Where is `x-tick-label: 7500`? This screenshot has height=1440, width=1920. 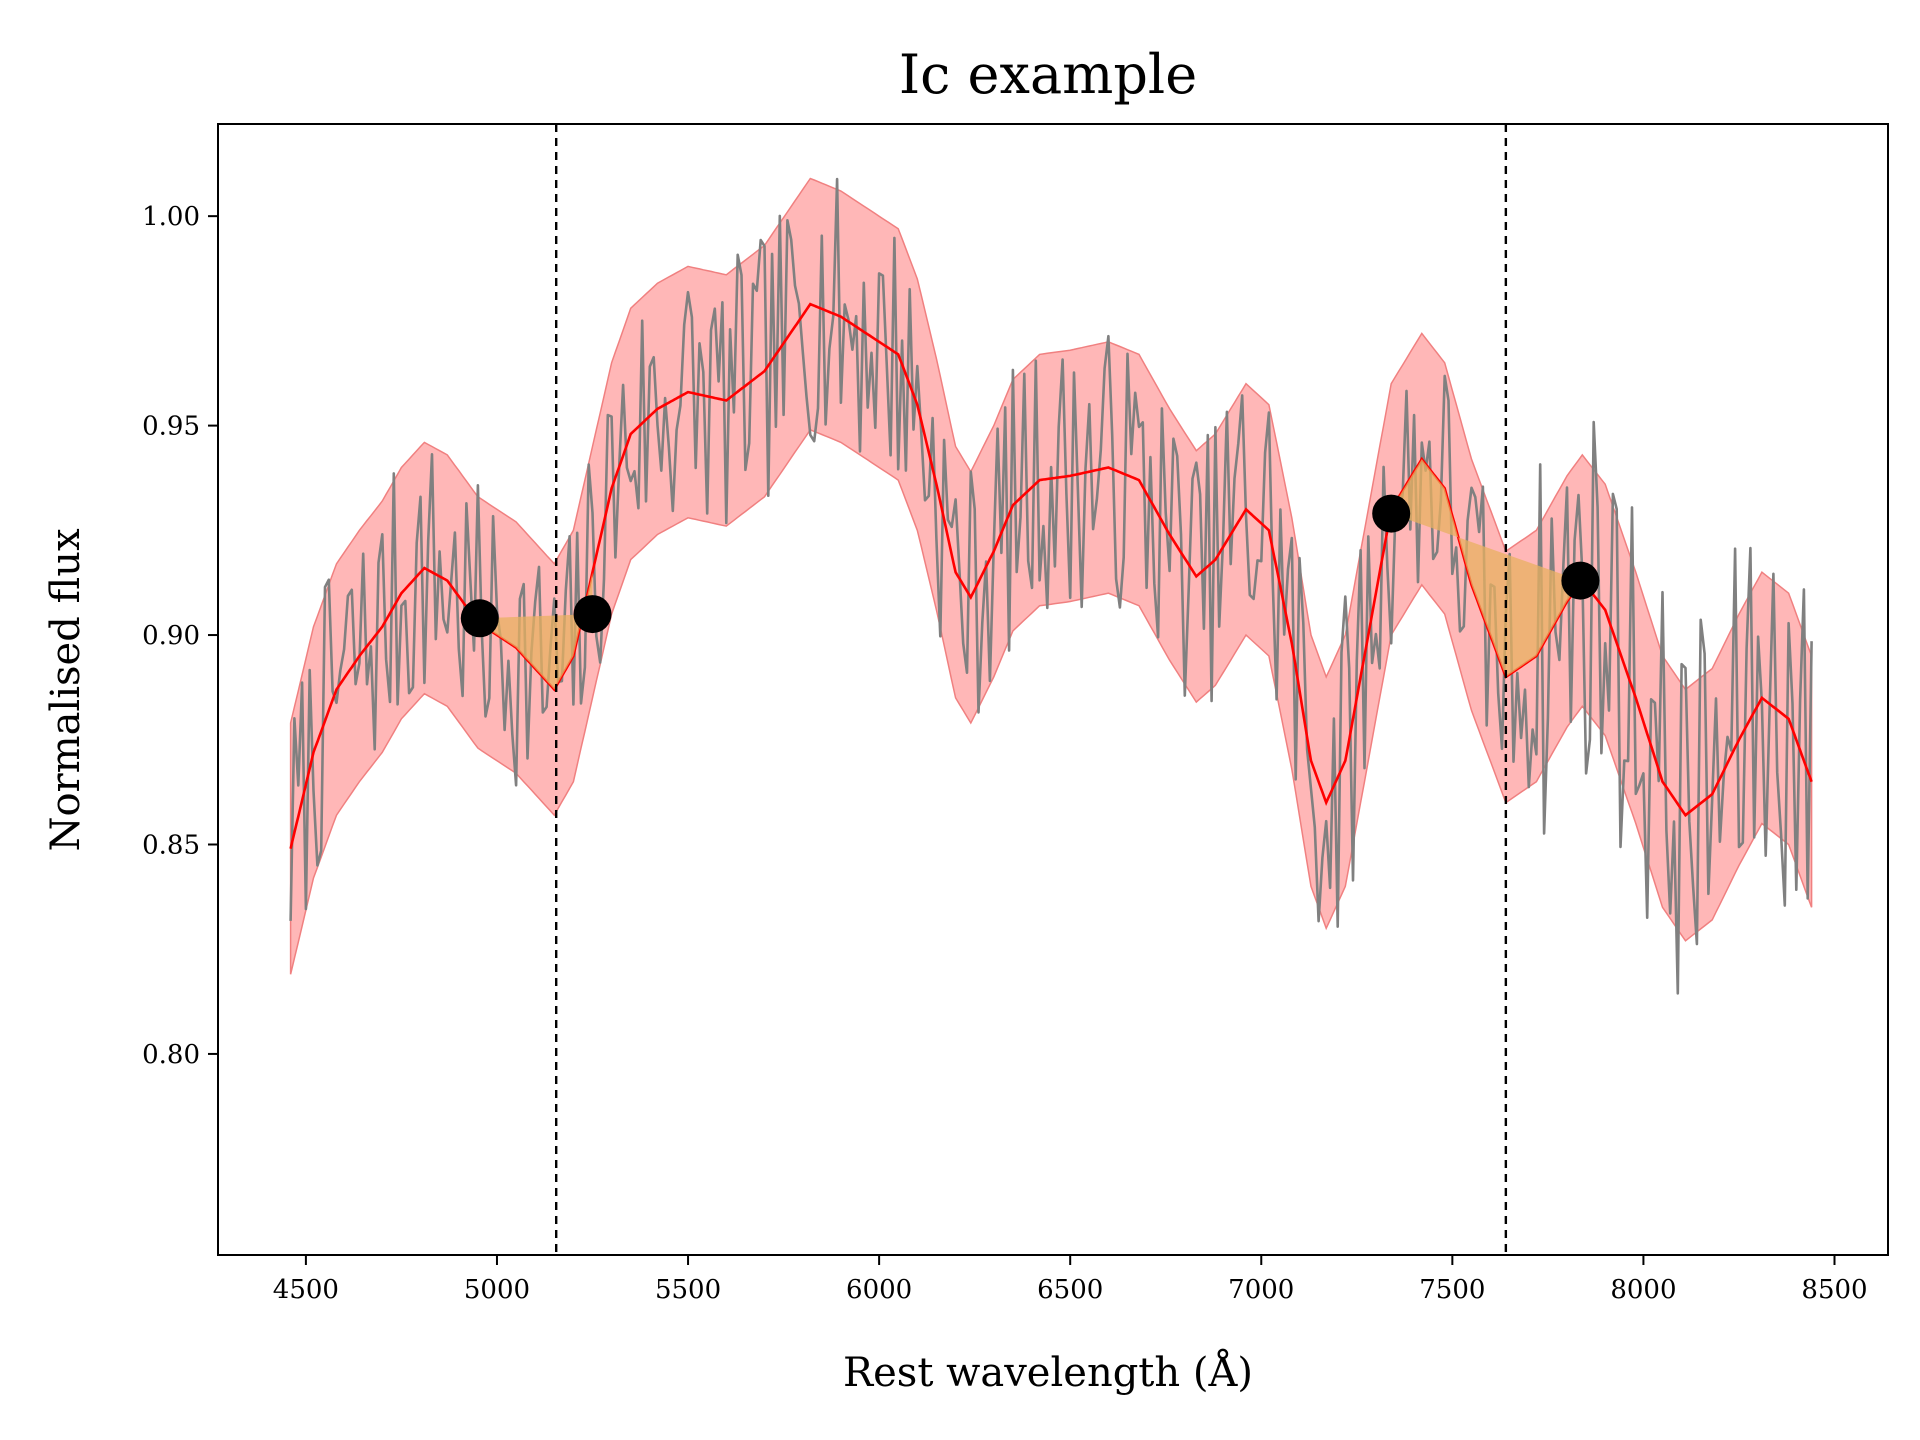
x-tick-label: 7500 is located at coordinates (1452, 1290).